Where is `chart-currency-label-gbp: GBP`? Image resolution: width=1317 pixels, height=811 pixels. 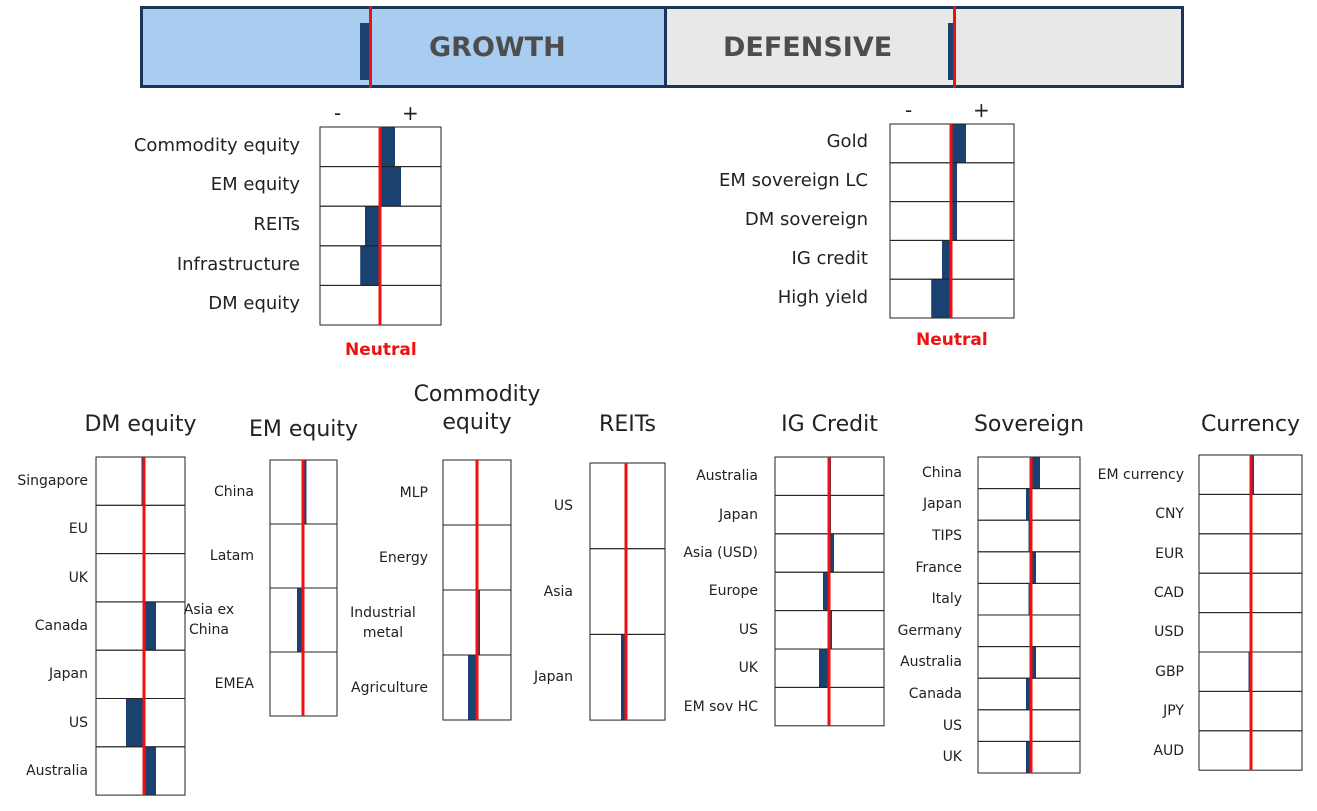 chart-currency-label-gbp: GBP is located at coordinates (1169, 671).